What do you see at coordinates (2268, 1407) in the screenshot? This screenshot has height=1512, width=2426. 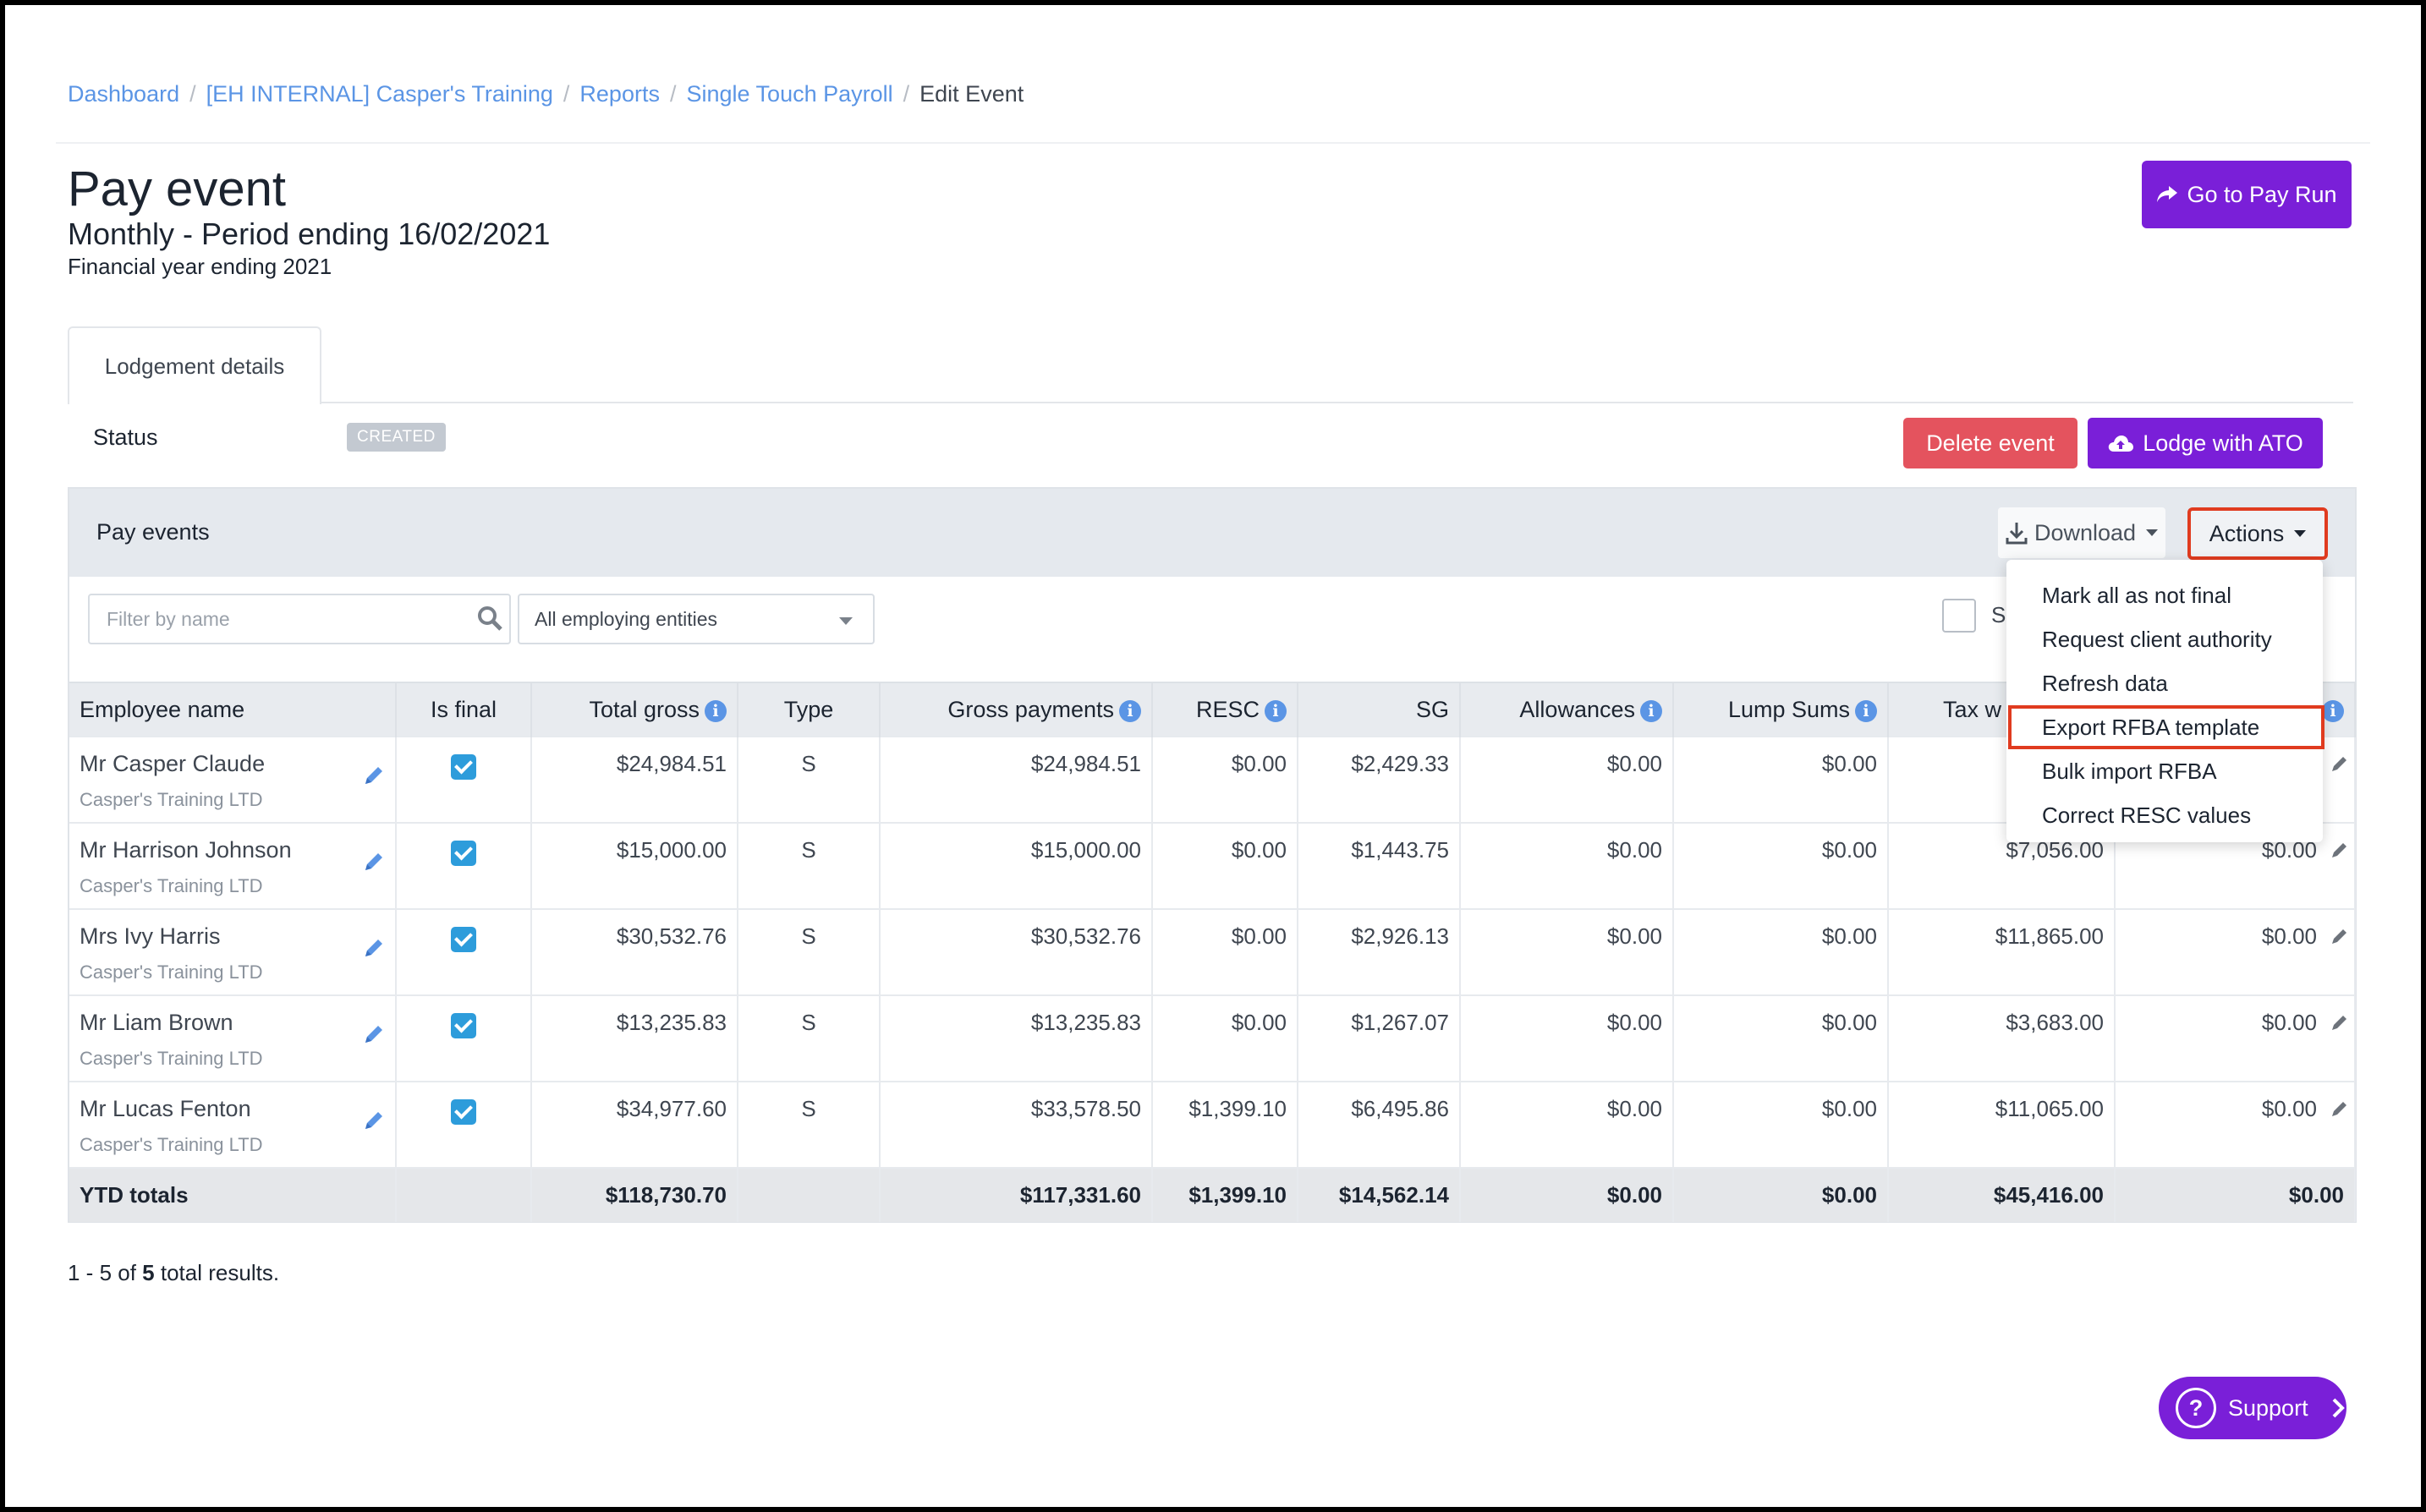 I see `support-label: Support` at bounding box center [2268, 1407].